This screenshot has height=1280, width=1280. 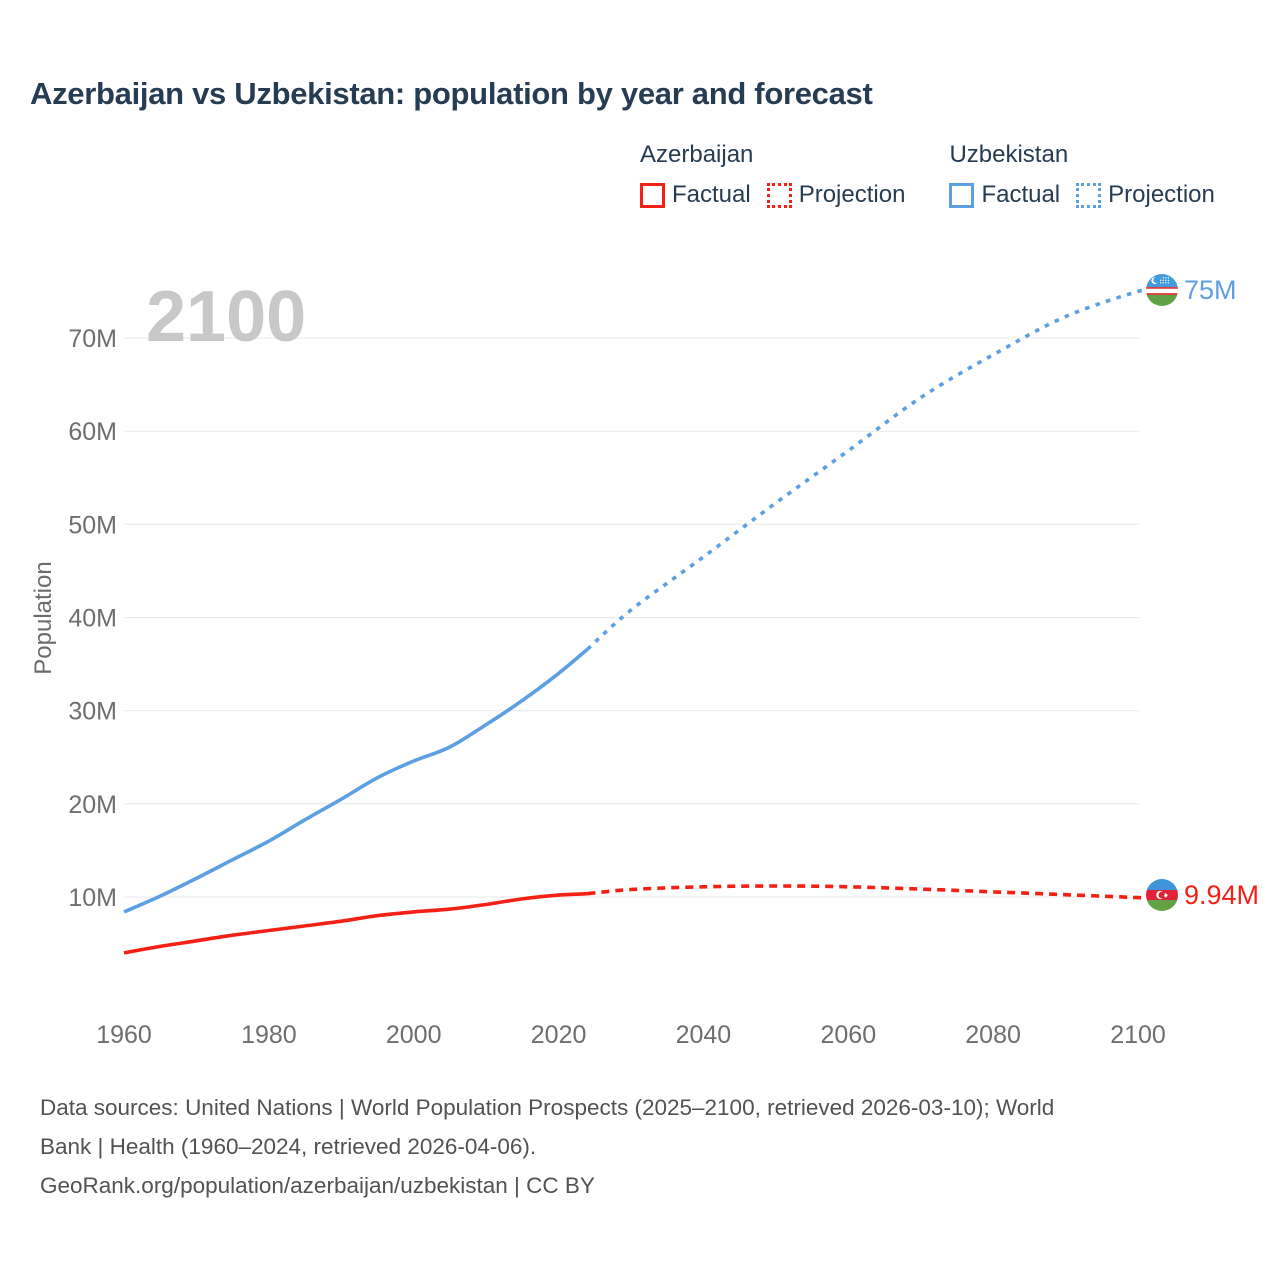 I want to click on azerbaijan-end-marker: 9.94M, so click(x=1202, y=895).